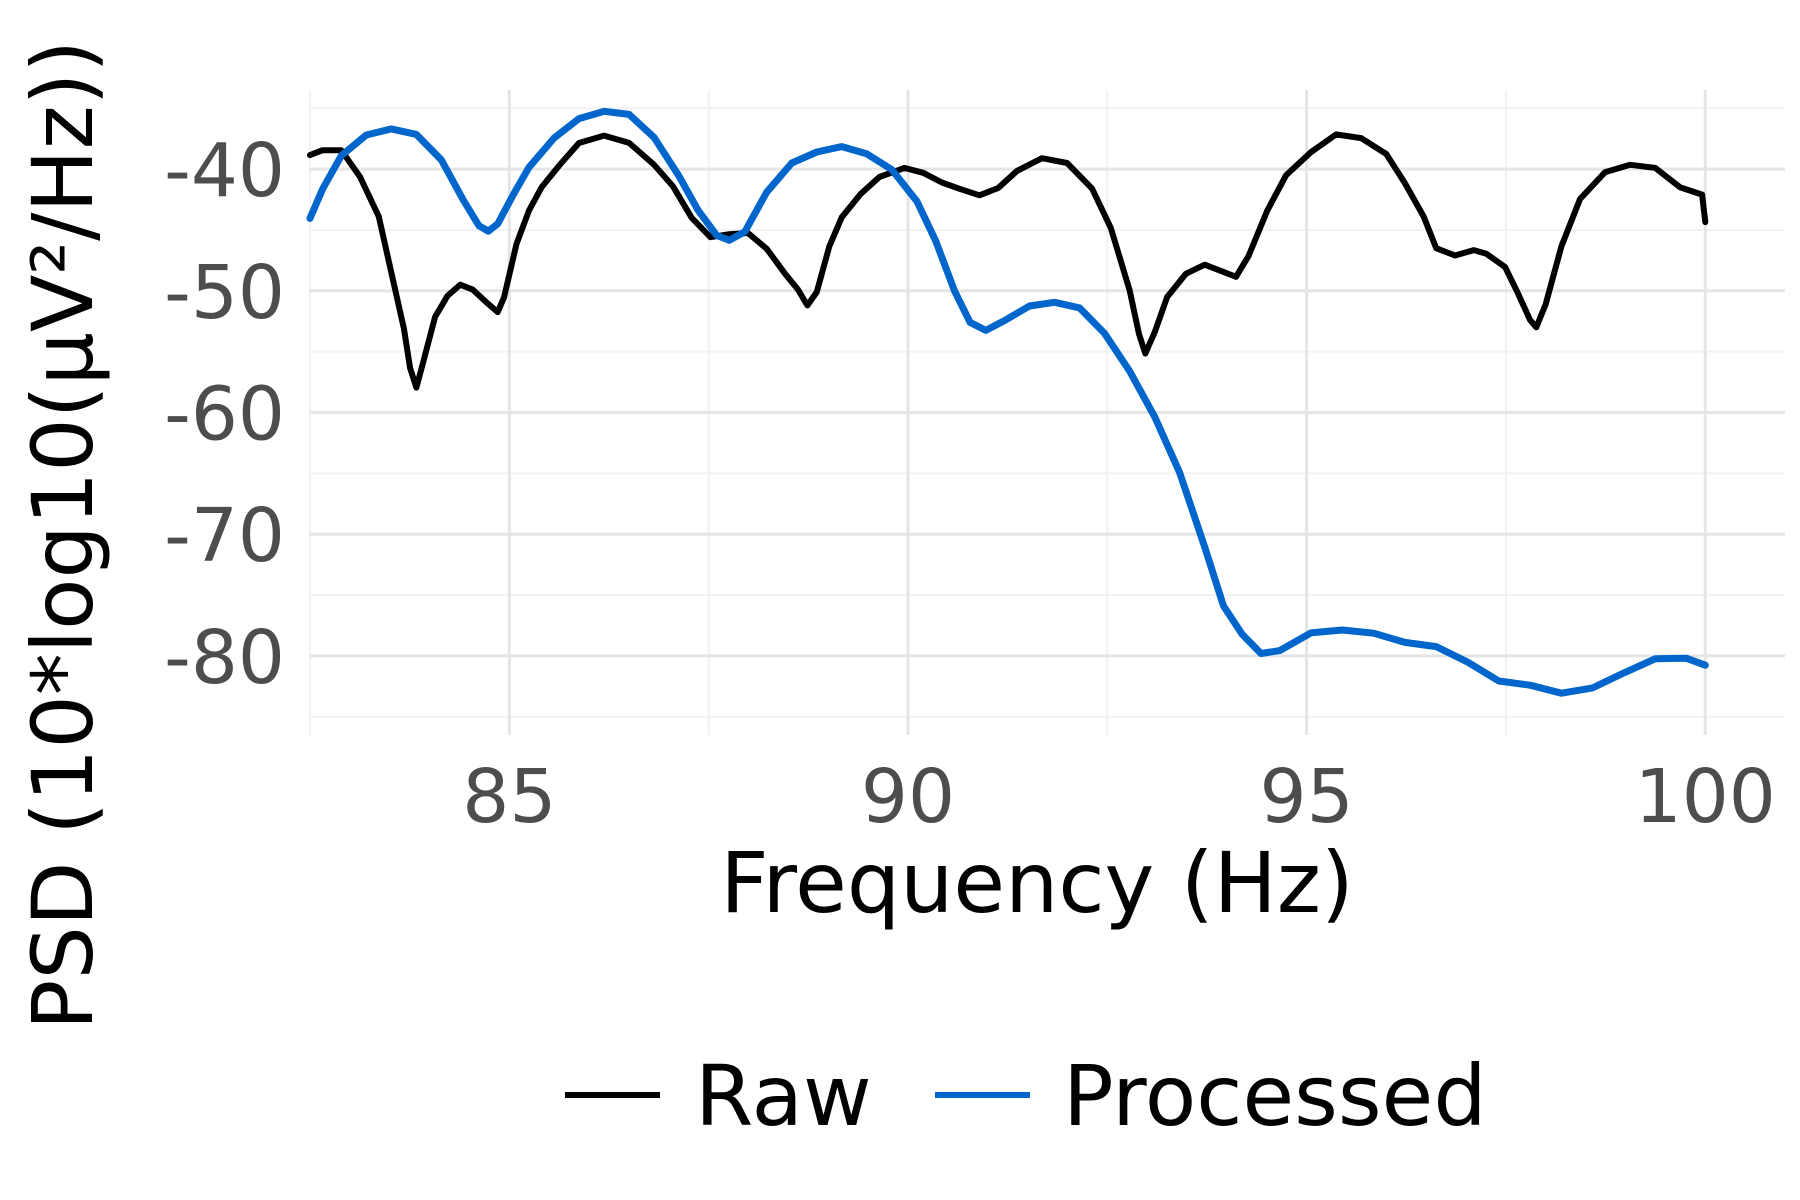  Describe the element at coordinates (224, 658) in the screenshot. I see `y-tick-label: -80` at that location.